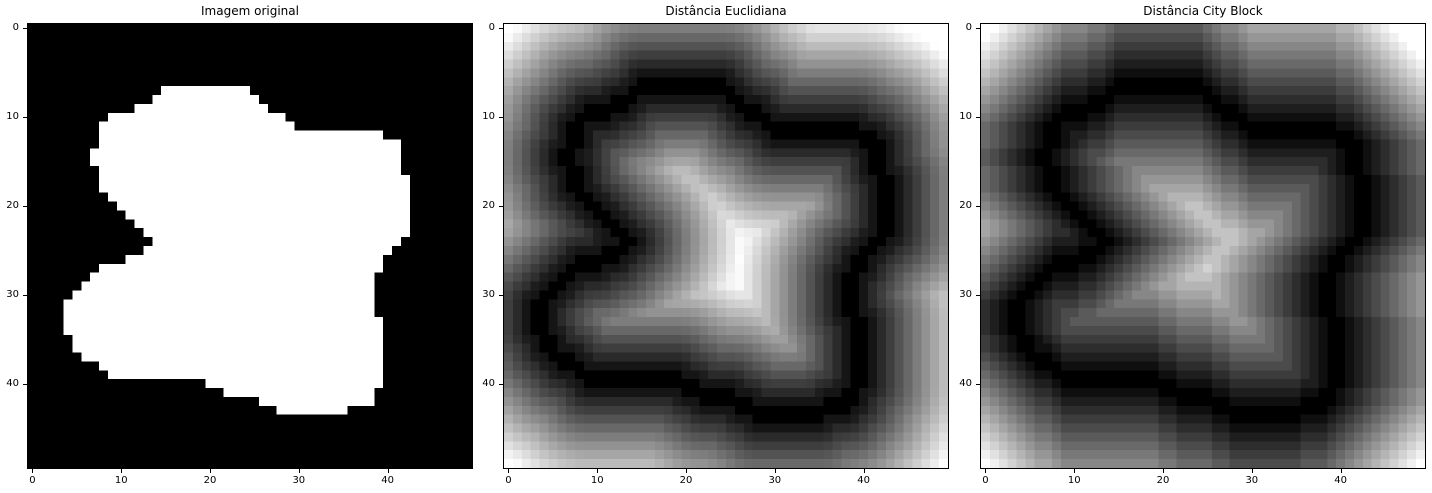 The image size is (1432, 493). I want to click on chart-title: Imagem original, so click(250, 11).